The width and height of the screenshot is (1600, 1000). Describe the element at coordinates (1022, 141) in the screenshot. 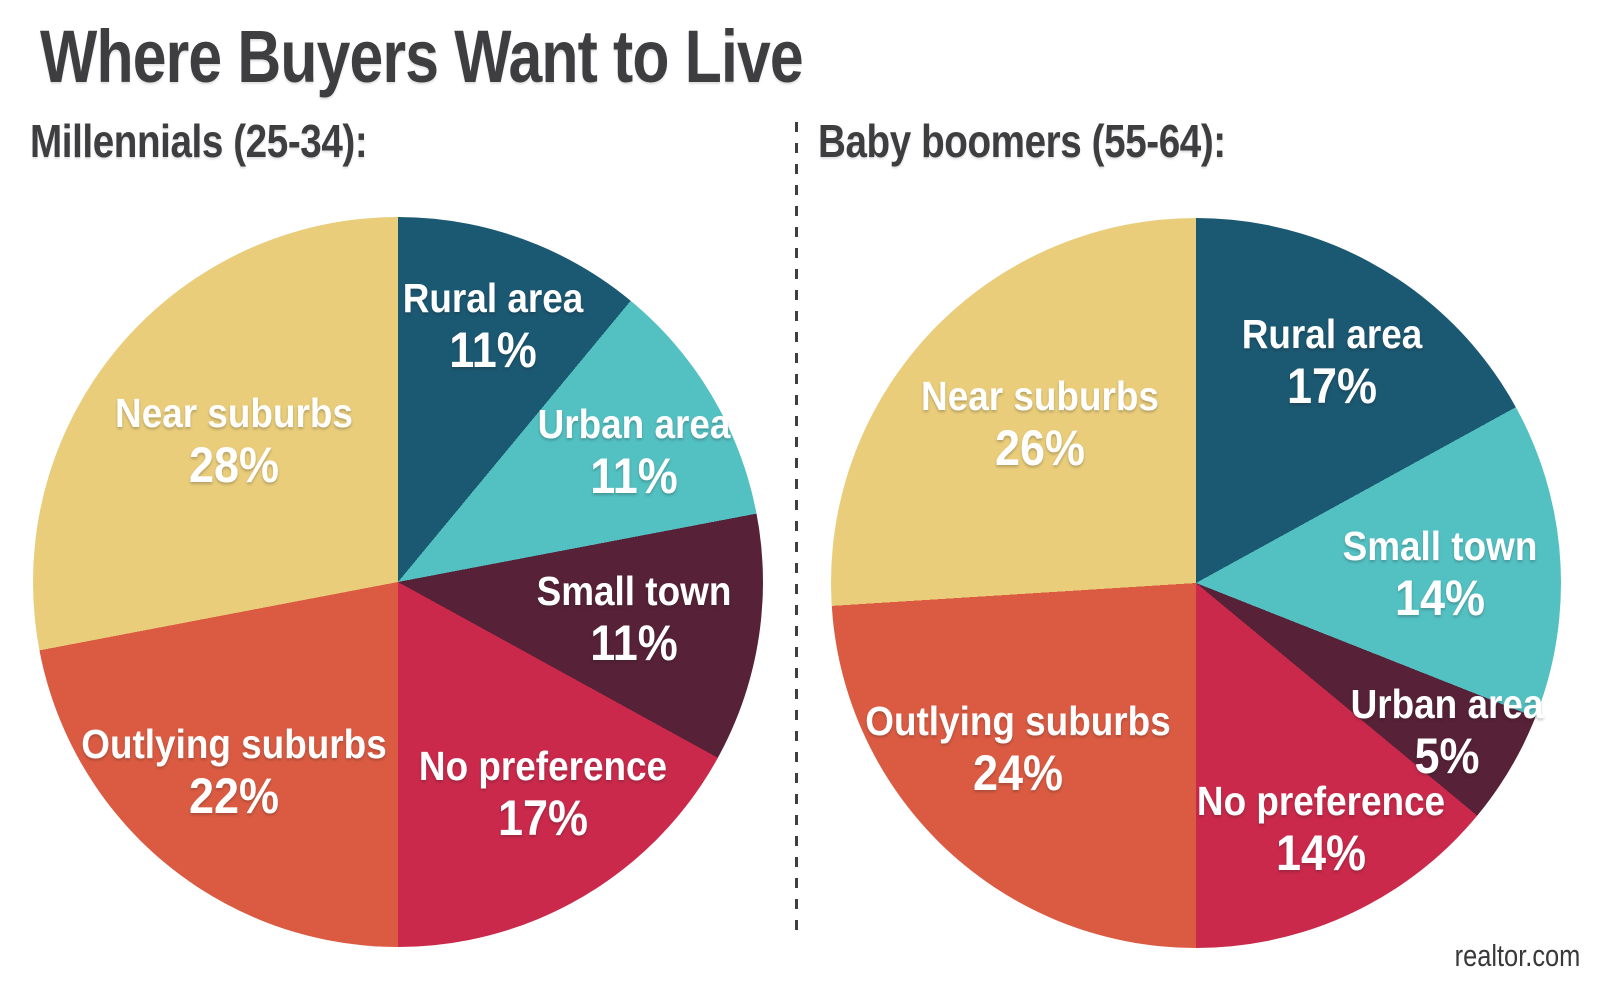

I see `chart-title-baby-boomers: Baby boomers (55-64):` at that location.